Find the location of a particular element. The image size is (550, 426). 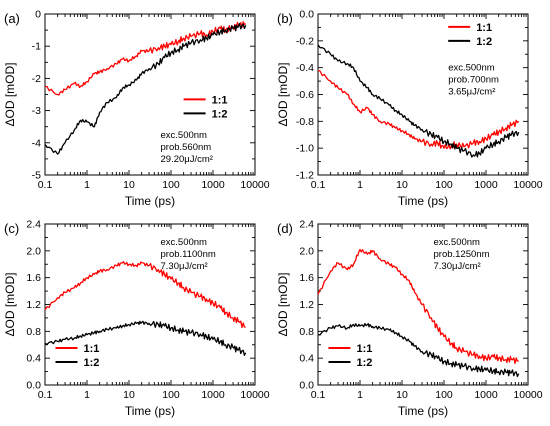

y-tick-label: 0 is located at coordinates (38, 15).